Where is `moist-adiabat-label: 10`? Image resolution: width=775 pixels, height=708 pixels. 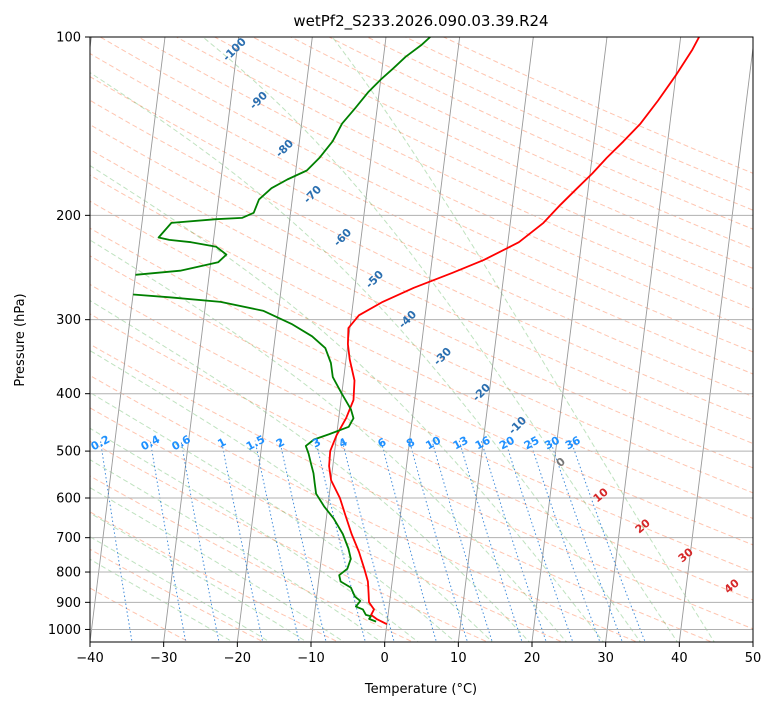 moist-adiabat-label: 10 is located at coordinates (601, 495).